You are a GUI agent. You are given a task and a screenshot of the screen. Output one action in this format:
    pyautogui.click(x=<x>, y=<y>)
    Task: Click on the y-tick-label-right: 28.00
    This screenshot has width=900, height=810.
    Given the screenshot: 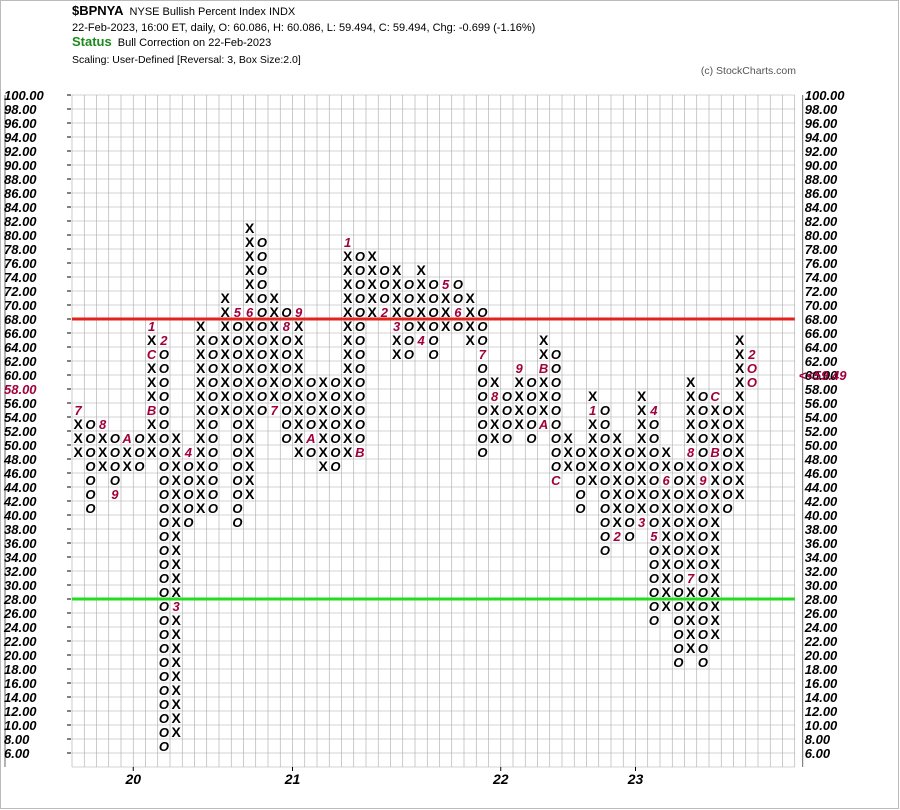 What is the action you would take?
    pyautogui.click(x=821, y=599)
    